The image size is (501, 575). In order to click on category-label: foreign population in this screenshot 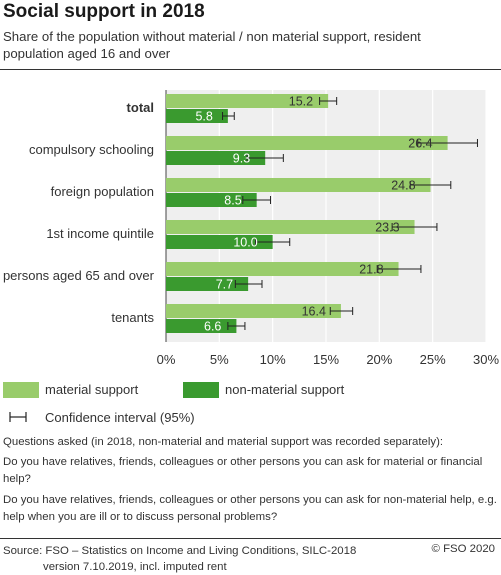, I will do `click(102, 191)`.